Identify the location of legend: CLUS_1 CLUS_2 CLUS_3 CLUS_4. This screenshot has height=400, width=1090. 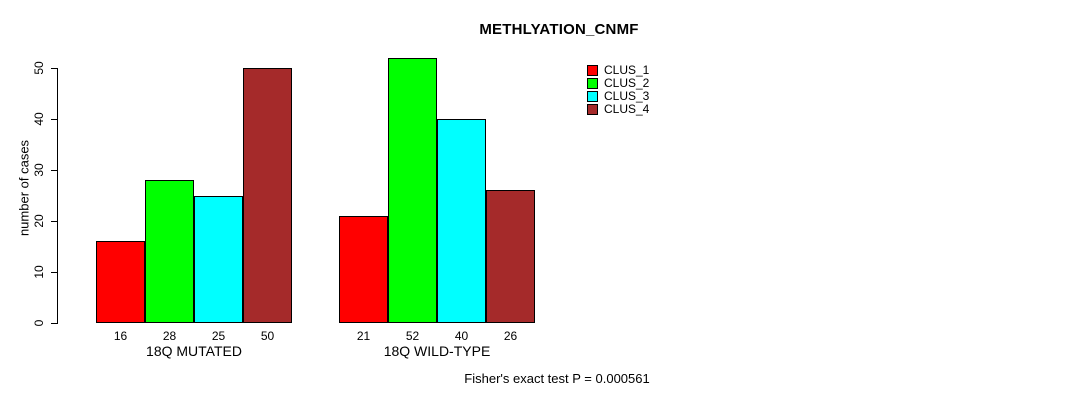
(618, 90).